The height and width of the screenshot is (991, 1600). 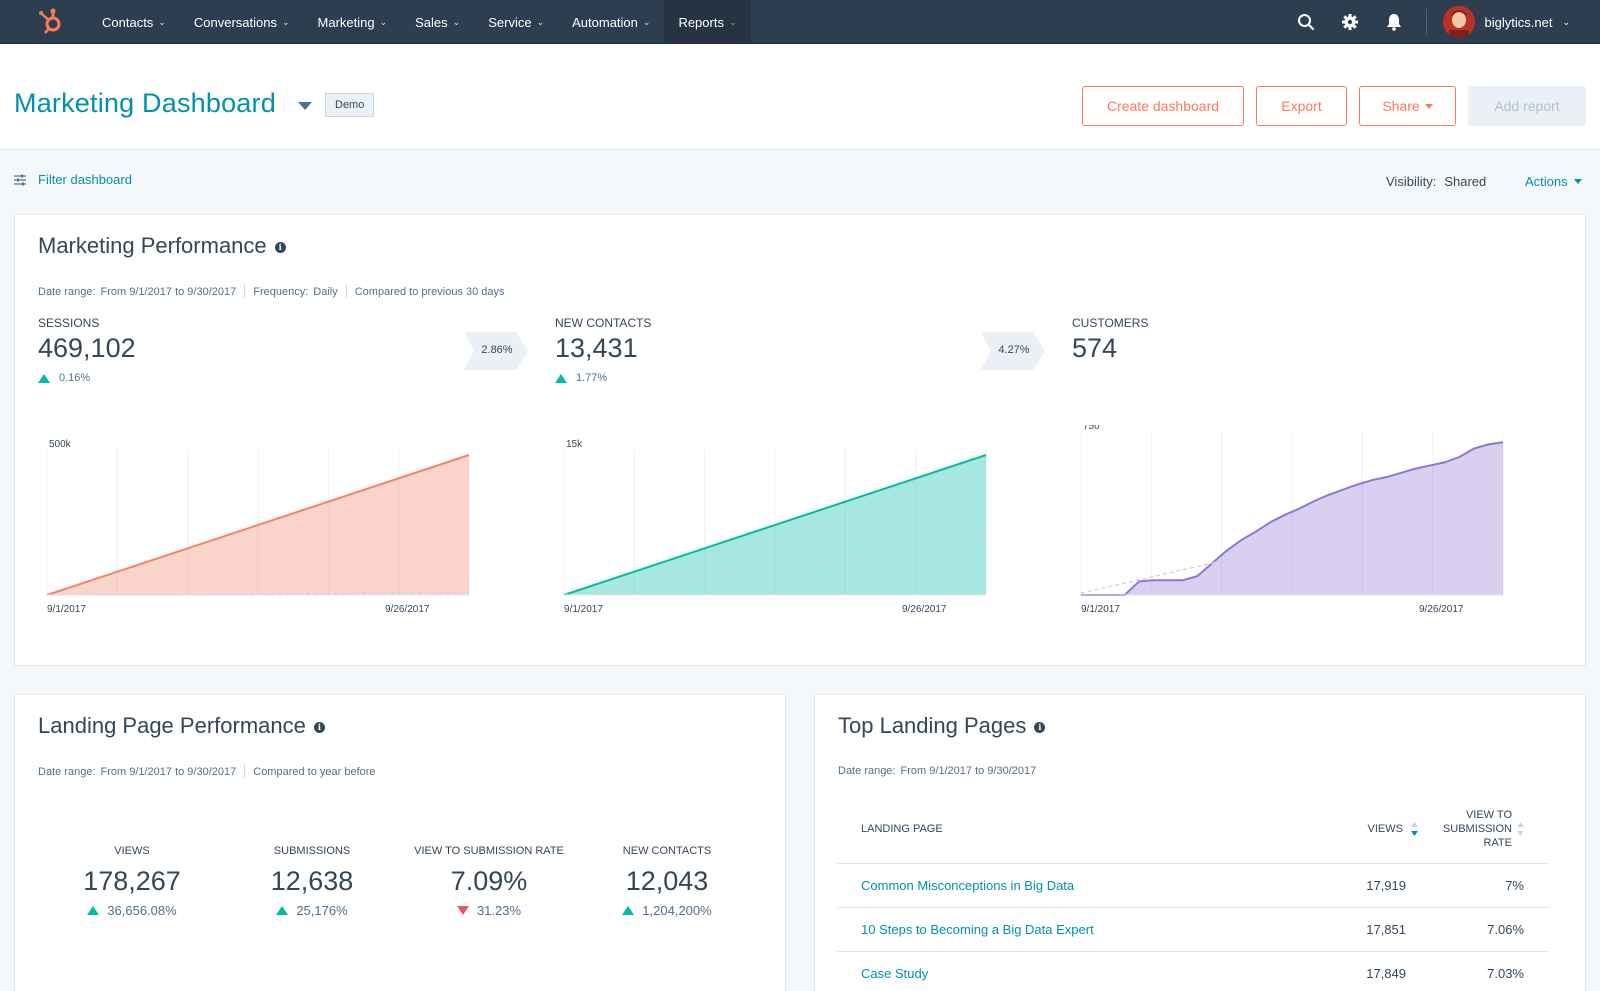 What do you see at coordinates (1483, 885) in the screenshot?
I see `rate-cell: 7%` at bounding box center [1483, 885].